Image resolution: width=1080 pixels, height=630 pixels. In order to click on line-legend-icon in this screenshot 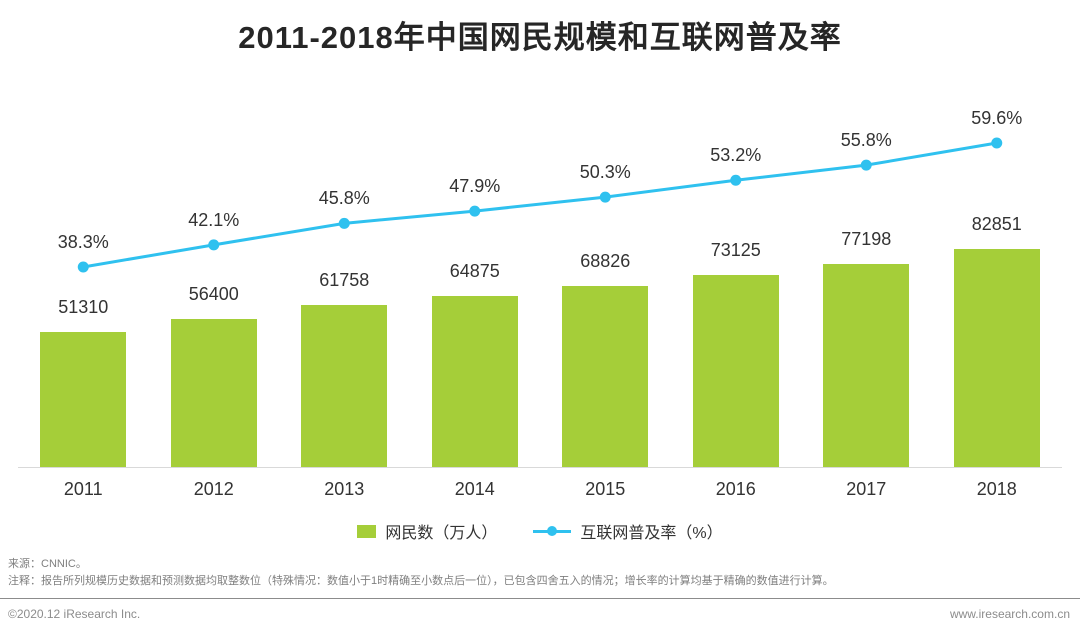, I will do `click(552, 531)`.